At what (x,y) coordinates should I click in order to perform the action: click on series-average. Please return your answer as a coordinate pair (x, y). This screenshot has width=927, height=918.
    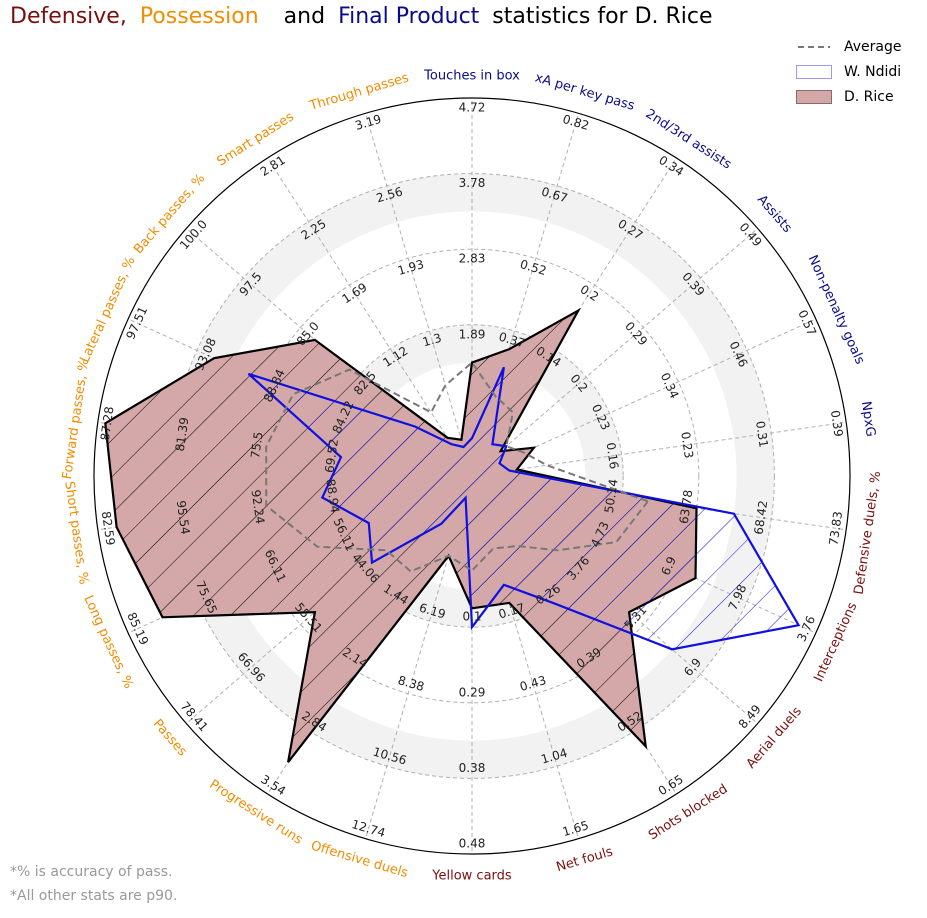
    Looking at the image, I should click on (457, 467).